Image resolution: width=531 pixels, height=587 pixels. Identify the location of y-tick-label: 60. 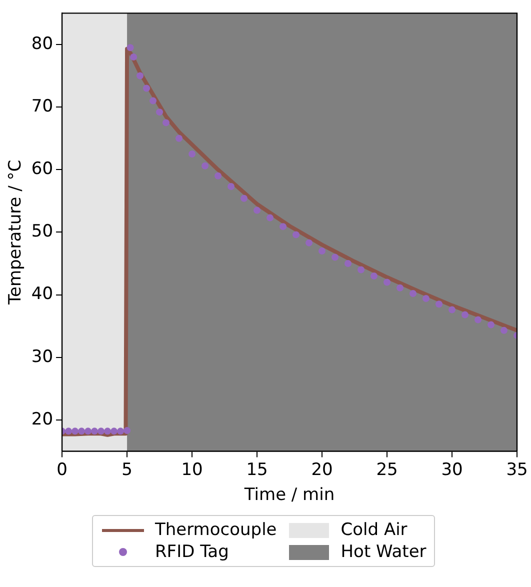
(42, 169).